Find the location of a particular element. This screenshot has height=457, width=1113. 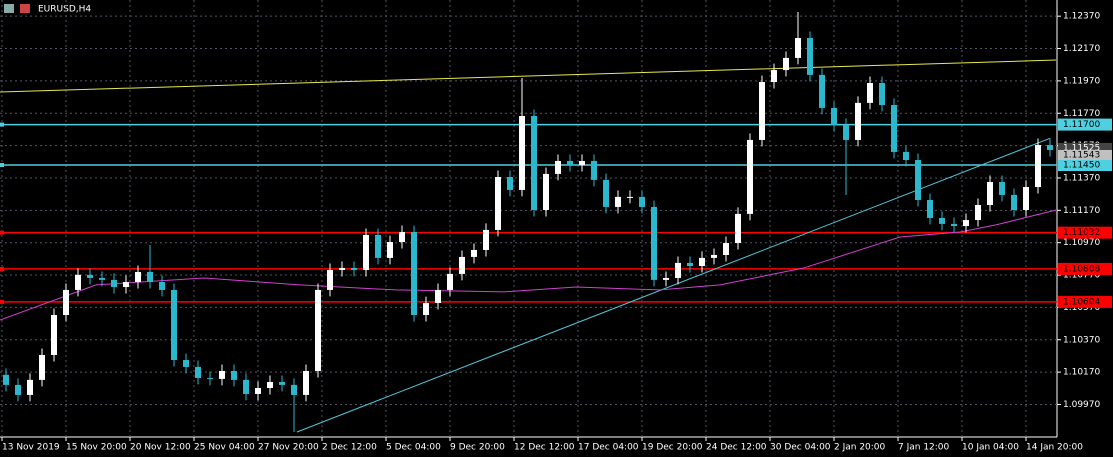

level-label: 1.11032 is located at coordinates (1081, 233).